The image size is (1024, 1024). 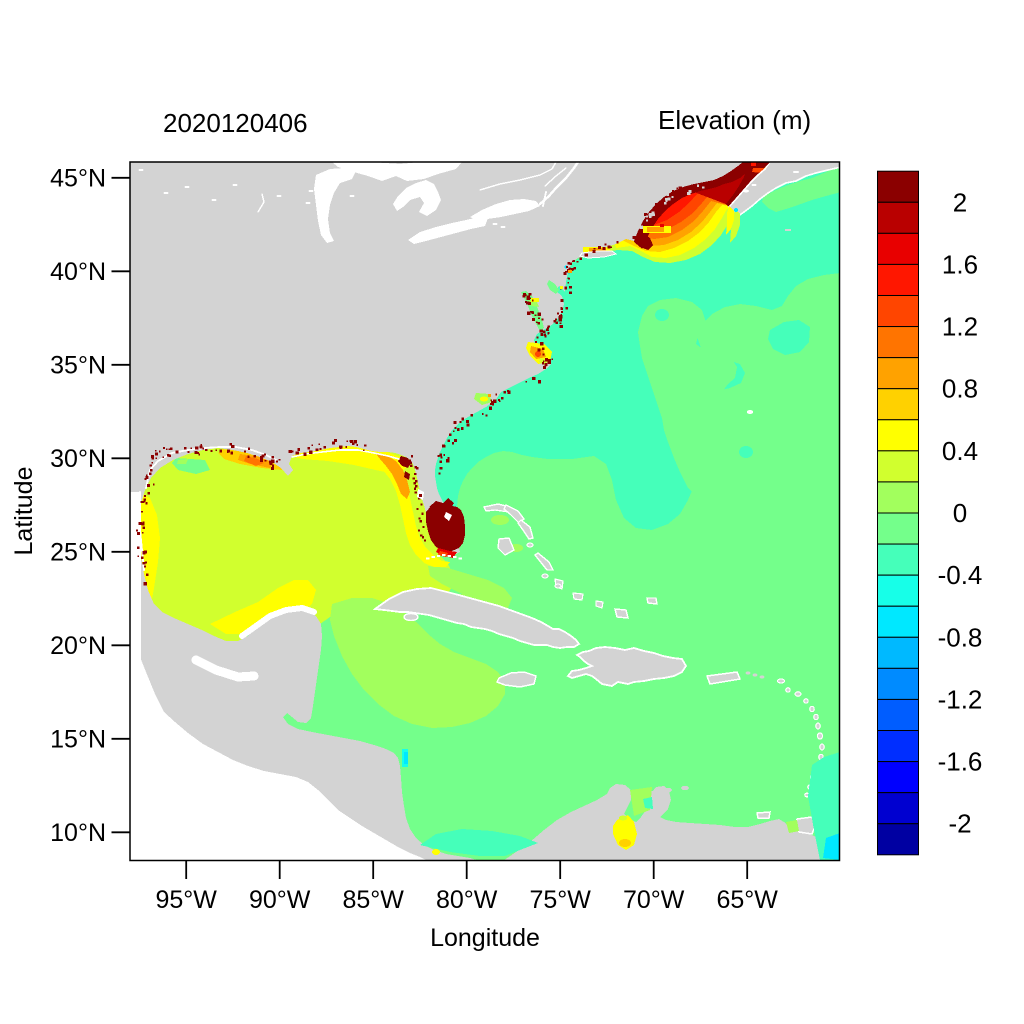 What do you see at coordinates (78, 552) in the screenshot?
I see `svg-text: 25°N` at bounding box center [78, 552].